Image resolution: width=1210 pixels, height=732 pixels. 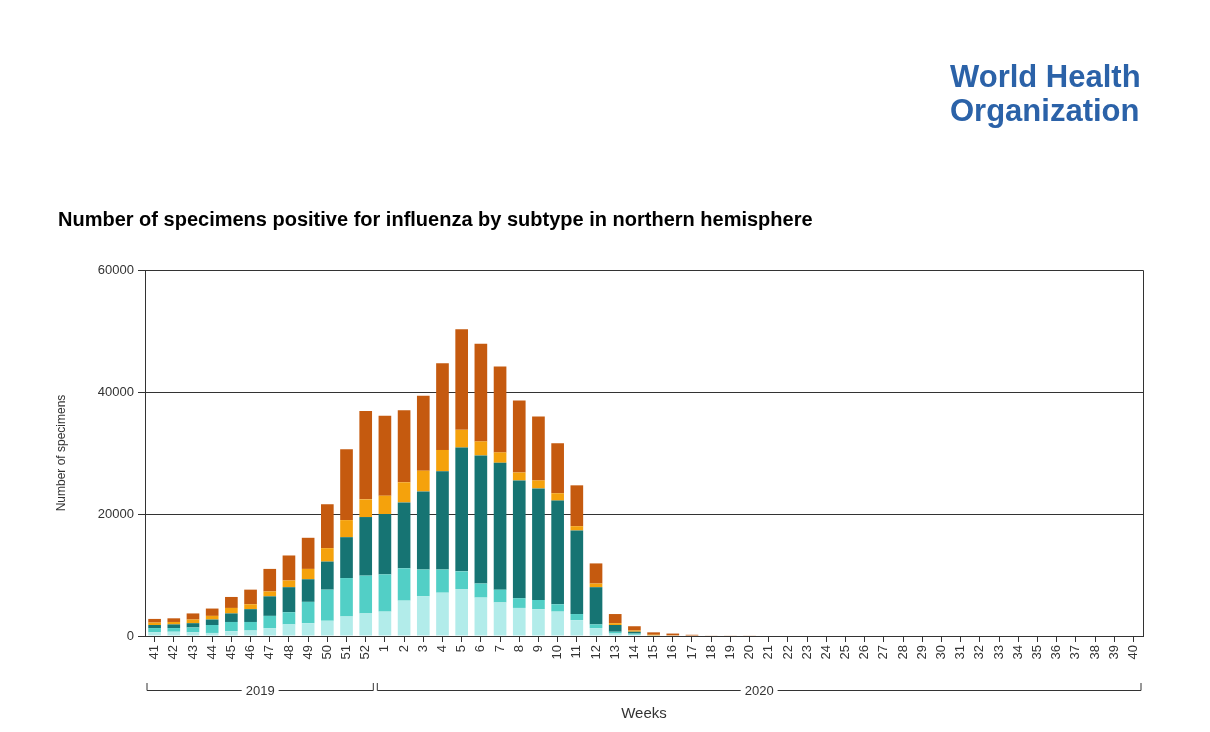 I want to click on x-tick-label: 15, so click(x=653, y=652).